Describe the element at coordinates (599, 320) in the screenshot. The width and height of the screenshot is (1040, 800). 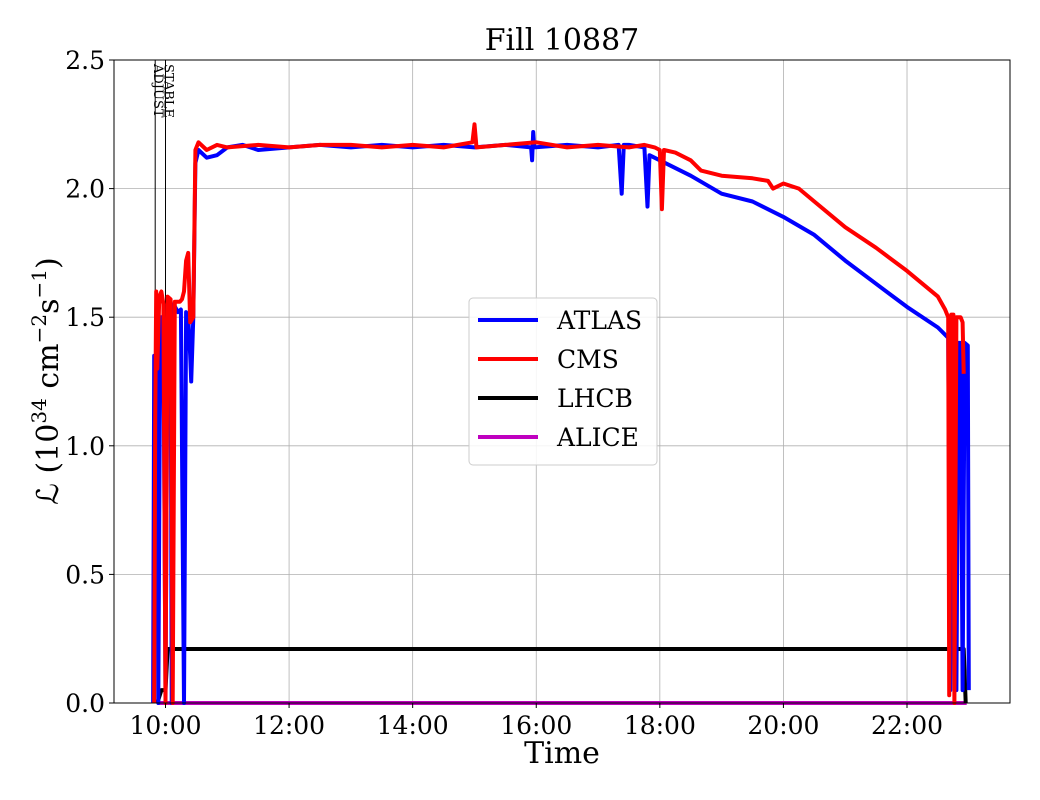
I see `legend-label-atlas: ATLAS` at that location.